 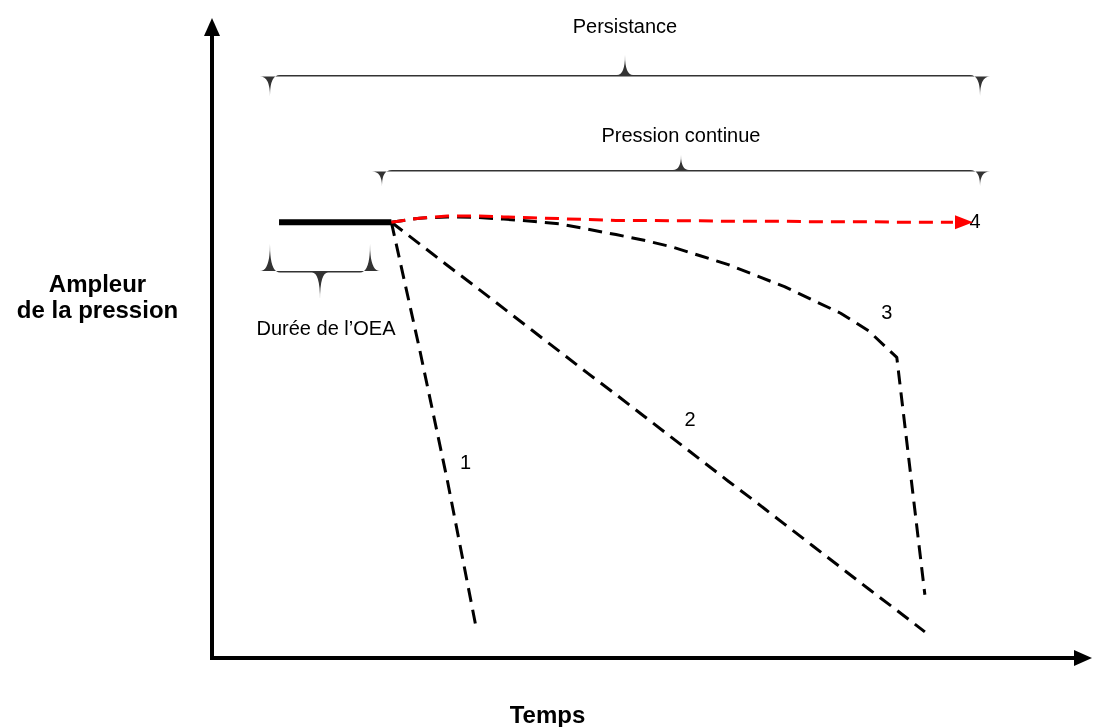 I want to click on annotation: Durée de l’OEA, so click(x=326, y=328).